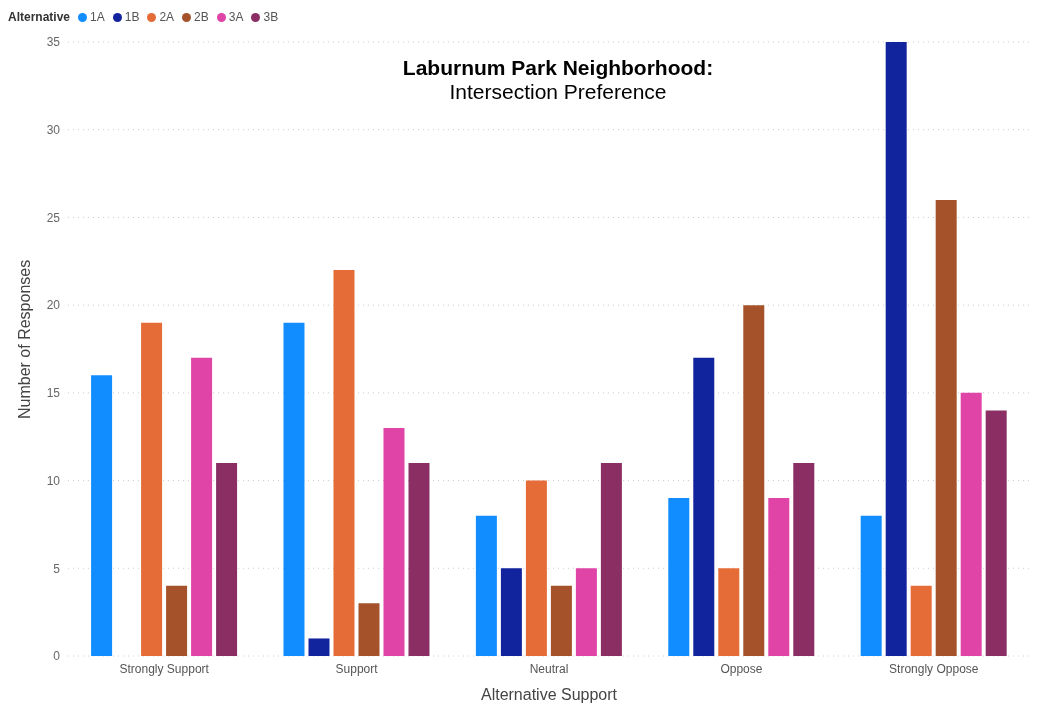 Image resolution: width=1048 pixels, height=723 pixels. Describe the element at coordinates (97, 17) in the screenshot. I see `legend-label: 1A` at that location.